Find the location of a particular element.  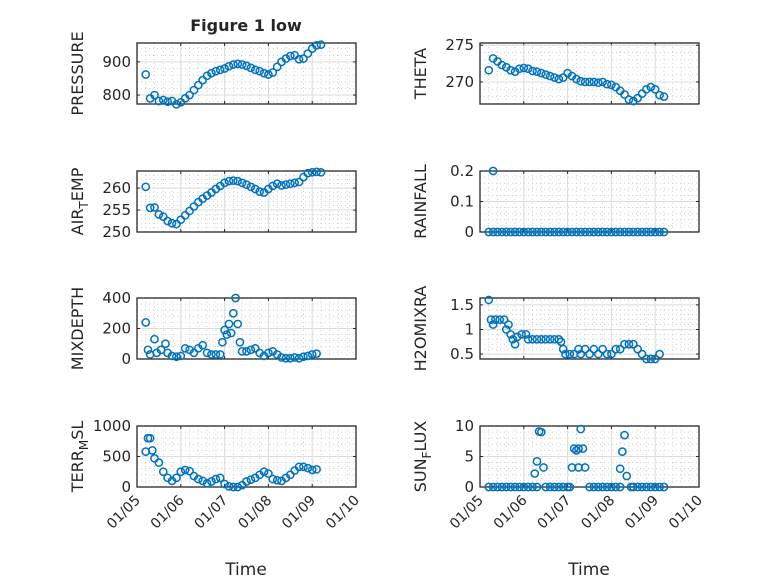

y-tick-label: 500 is located at coordinates (116, 457).